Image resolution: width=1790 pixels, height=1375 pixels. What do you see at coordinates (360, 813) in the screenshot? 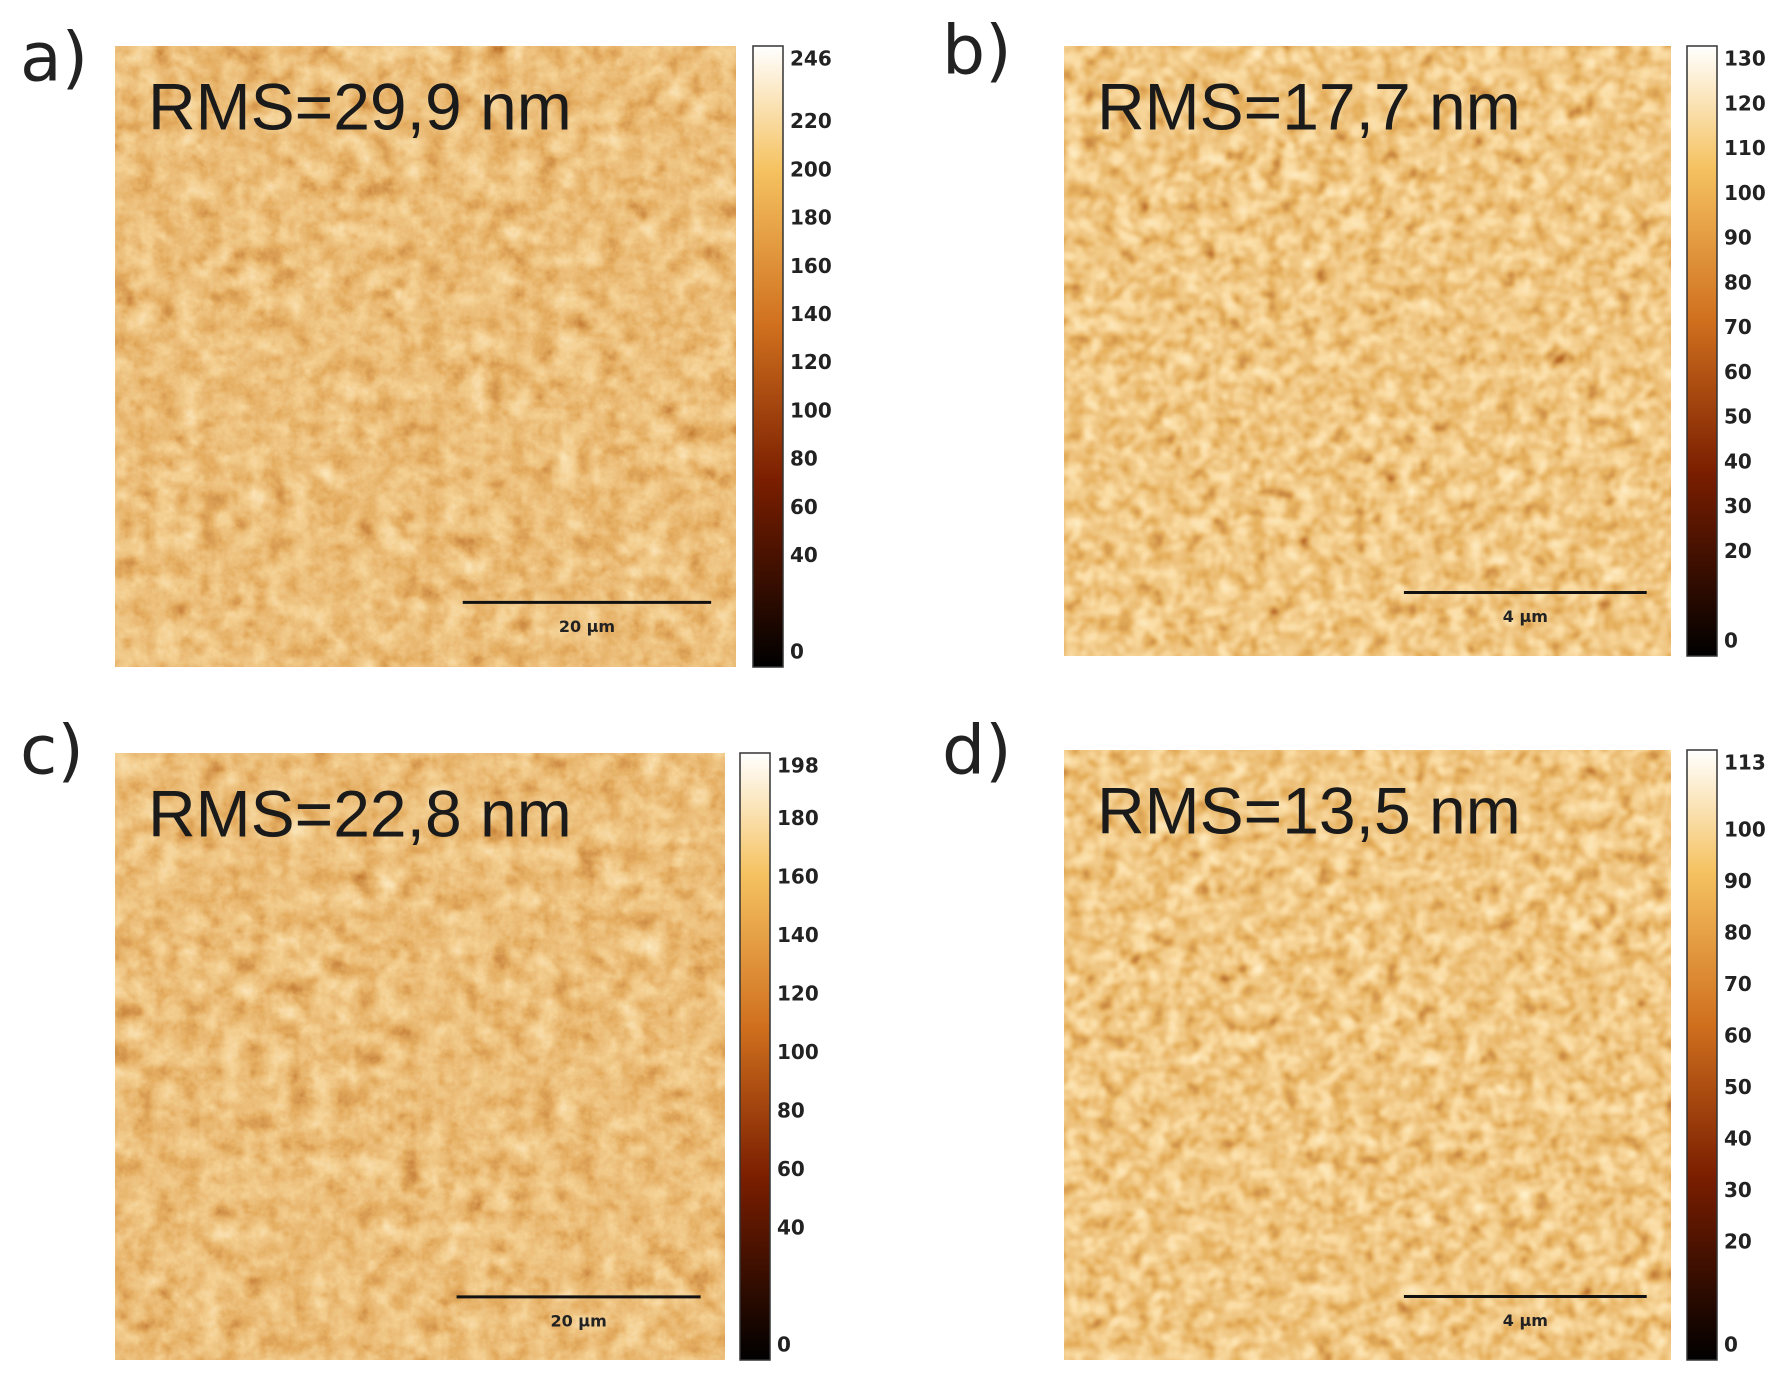
I see `rms-label: RMS=22,8 nm` at bounding box center [360, 813].